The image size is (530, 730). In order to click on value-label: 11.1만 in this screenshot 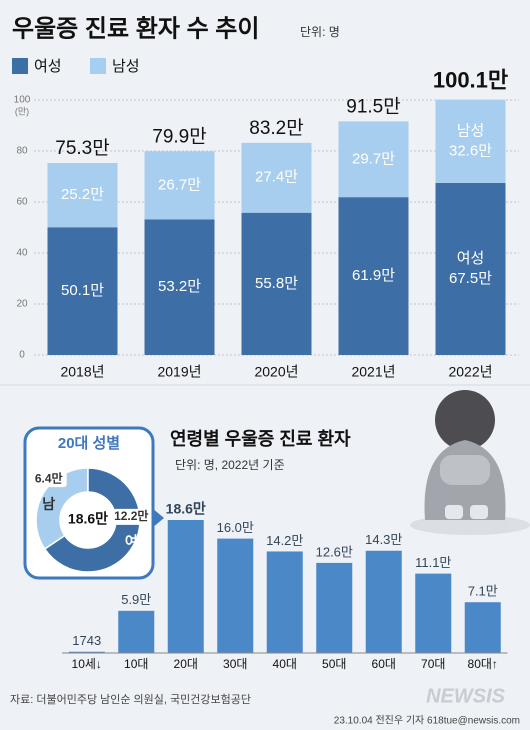, I will do `click(433, 562)`.